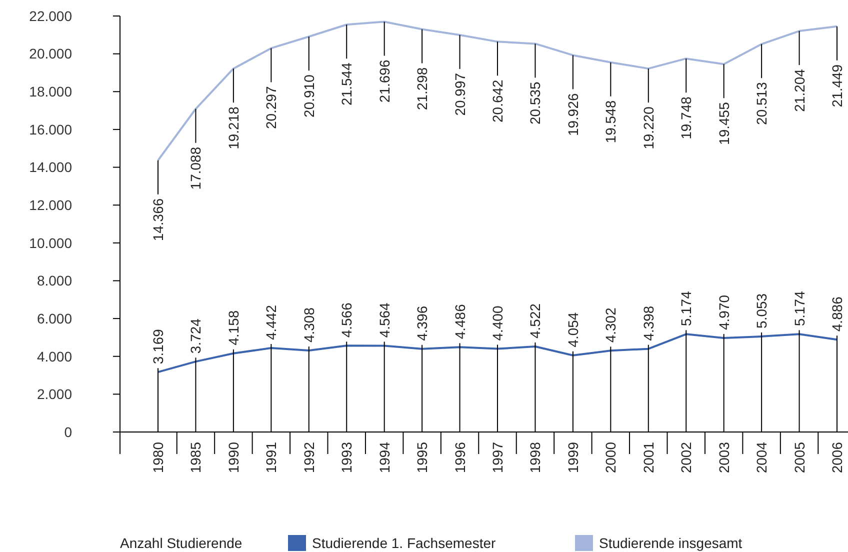 The height and width of the screenshot is (552, 848). I want to click on y-tick-label: 12.000, so click(50, 204).